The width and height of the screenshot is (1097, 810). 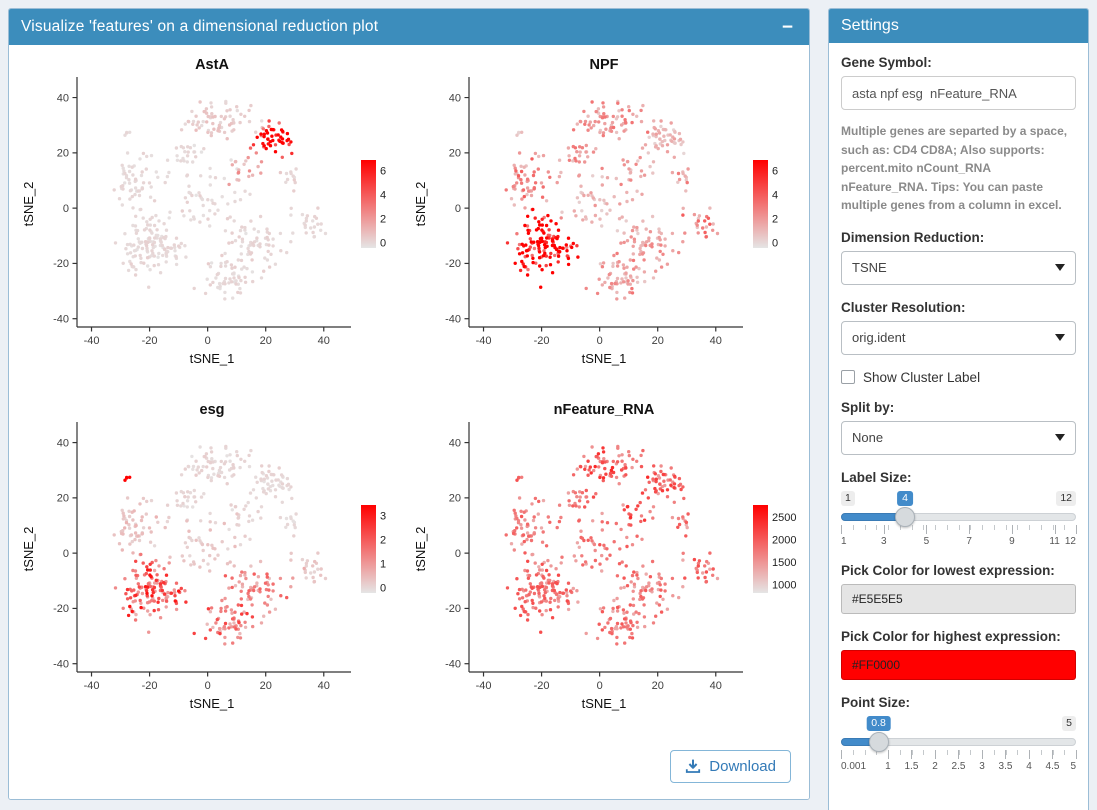 What do you see at coordinates (958, 267) in the screenshot?
I see `dimension-reduction-select: TSNE` at bounding box center [958, 267].